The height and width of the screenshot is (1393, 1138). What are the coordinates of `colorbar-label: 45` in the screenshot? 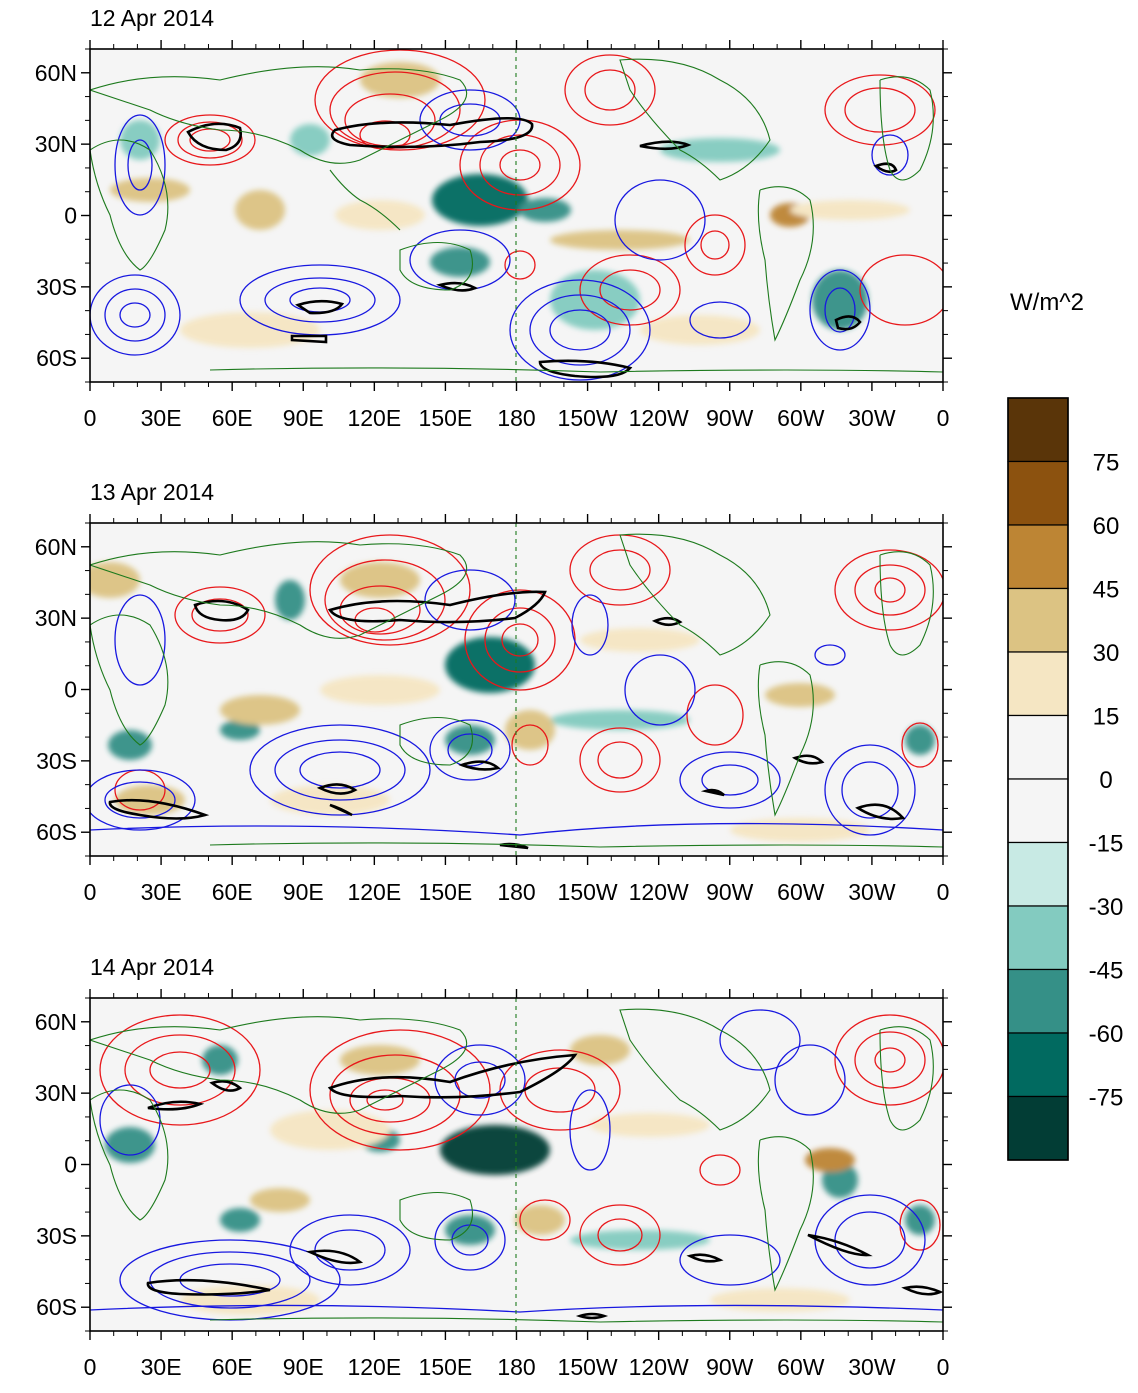 It's located at (1106, 590).